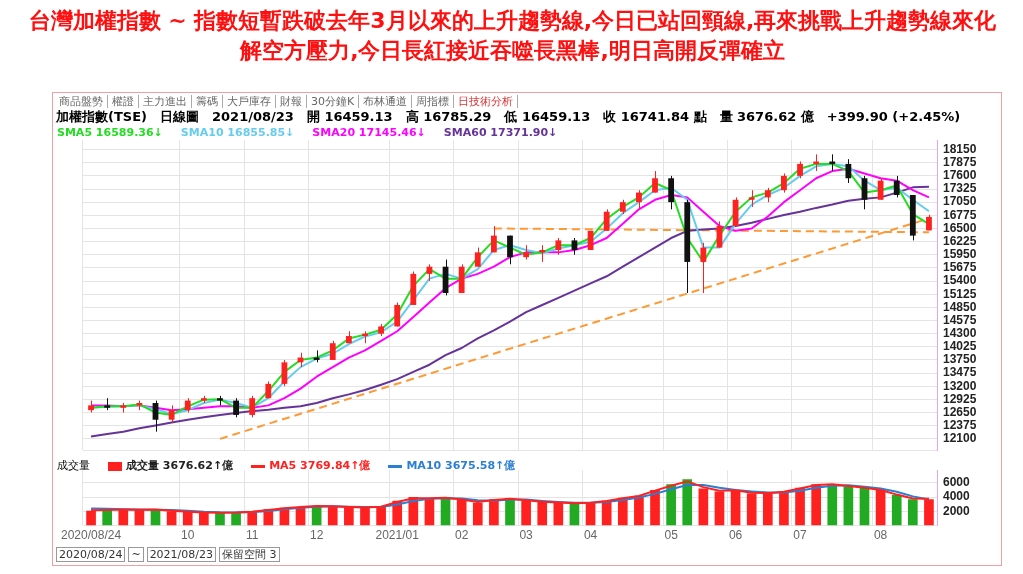 This screenshot has width=1023, height=574. I want to click on x-tick-label: 12, so click(316, 535).